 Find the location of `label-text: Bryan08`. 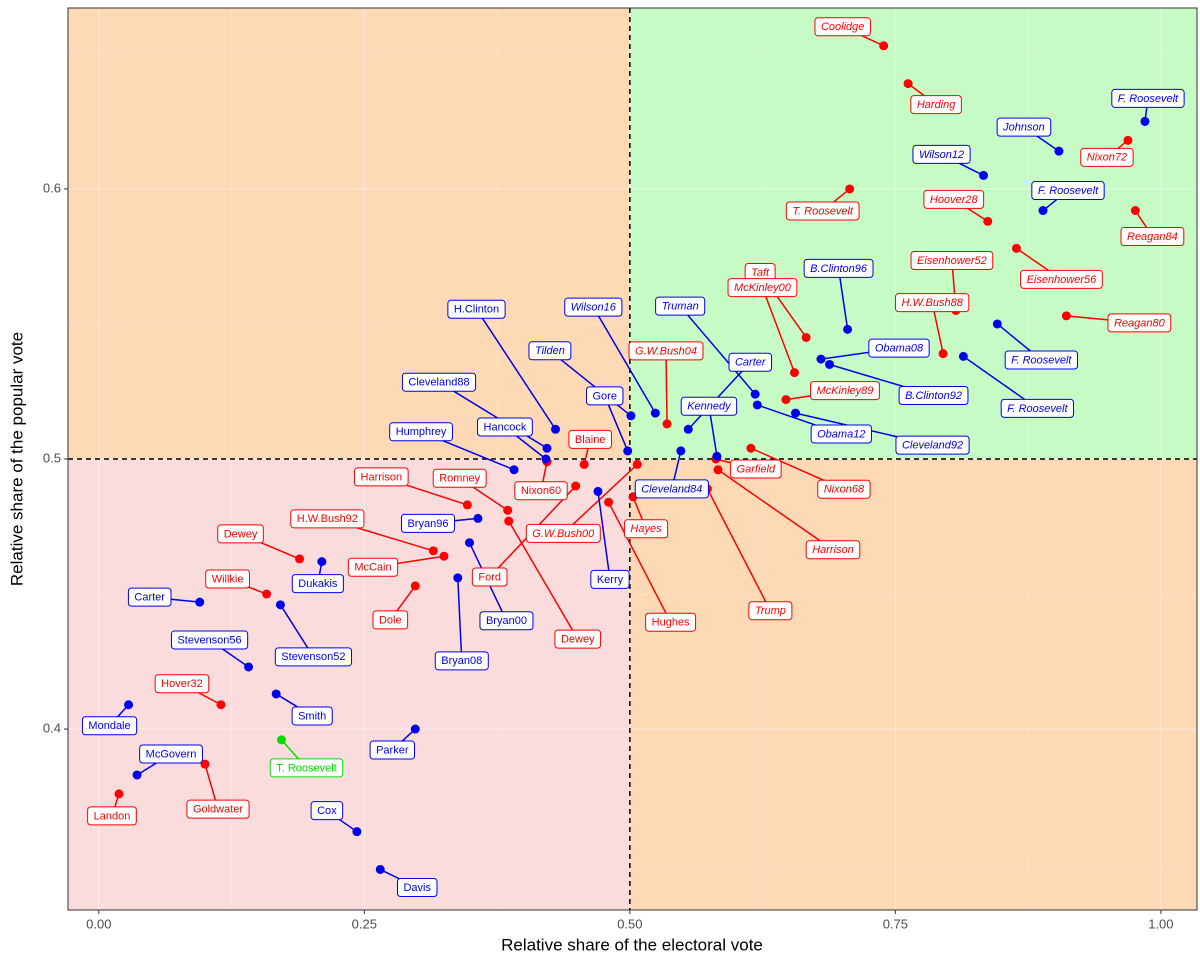

label-text: Bryan08 is located at coordinates (461, 661).